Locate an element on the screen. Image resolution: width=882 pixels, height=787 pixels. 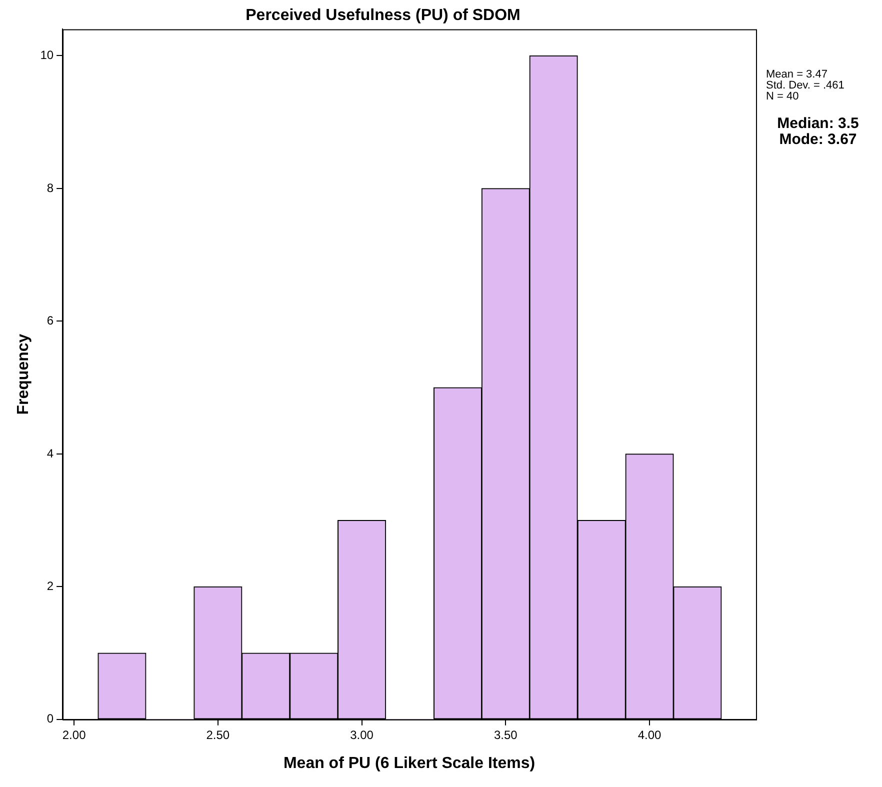
x-tick-label: 4.00 is located at coordinates (650, 735).